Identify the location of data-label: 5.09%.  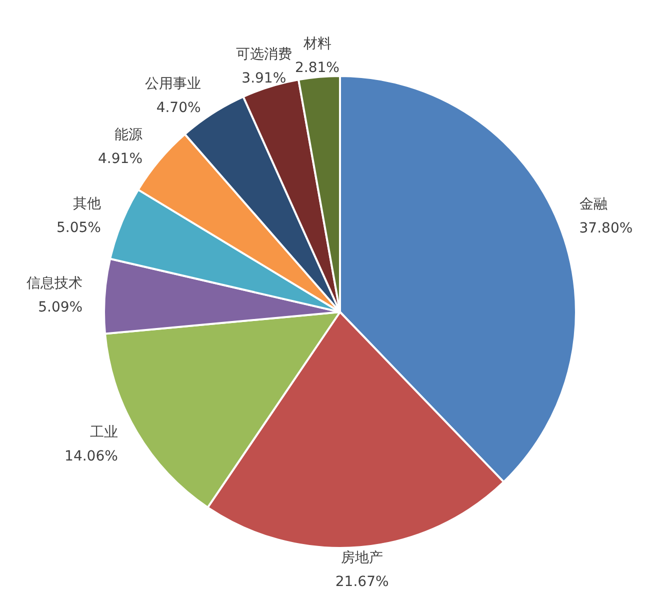
(60, 308).